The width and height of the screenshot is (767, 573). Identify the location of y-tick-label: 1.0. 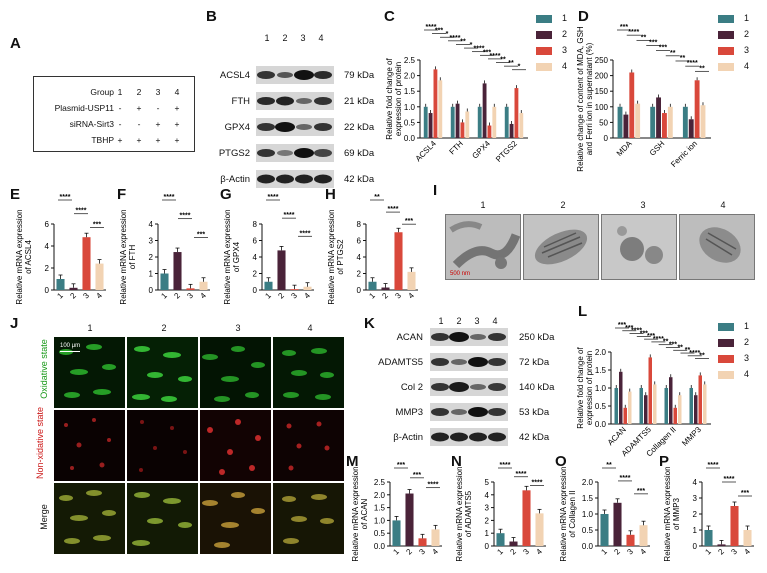
(410, 107).